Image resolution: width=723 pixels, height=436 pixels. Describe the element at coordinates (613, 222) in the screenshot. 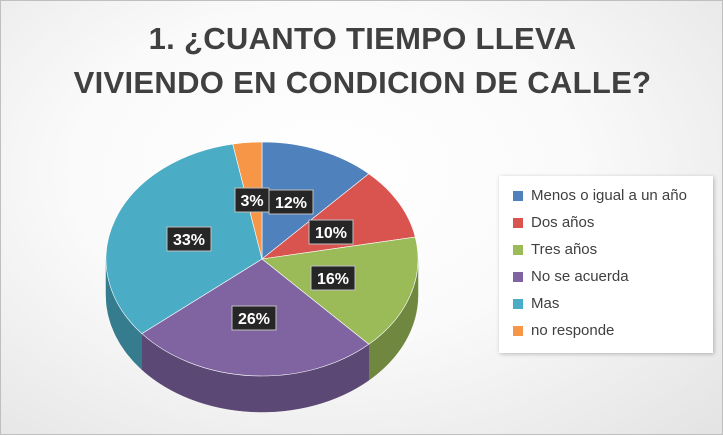

I see `legend-item: Dos años` at that location.